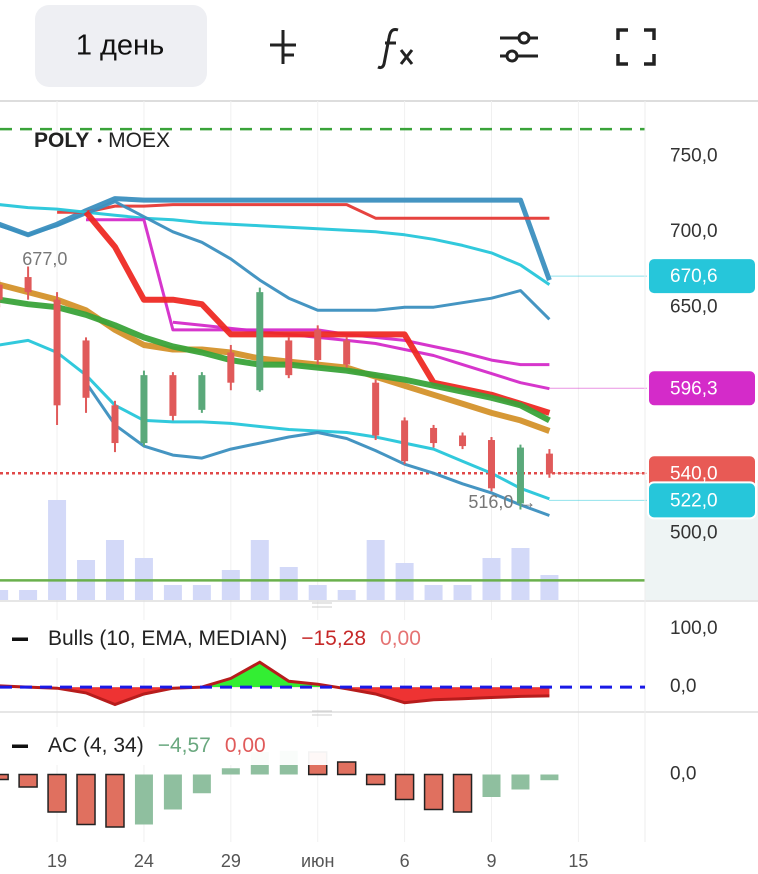  Describe the element at coordinates (694, 276) in the screenshot. I see `price-tag-label: 670,6` at that location.